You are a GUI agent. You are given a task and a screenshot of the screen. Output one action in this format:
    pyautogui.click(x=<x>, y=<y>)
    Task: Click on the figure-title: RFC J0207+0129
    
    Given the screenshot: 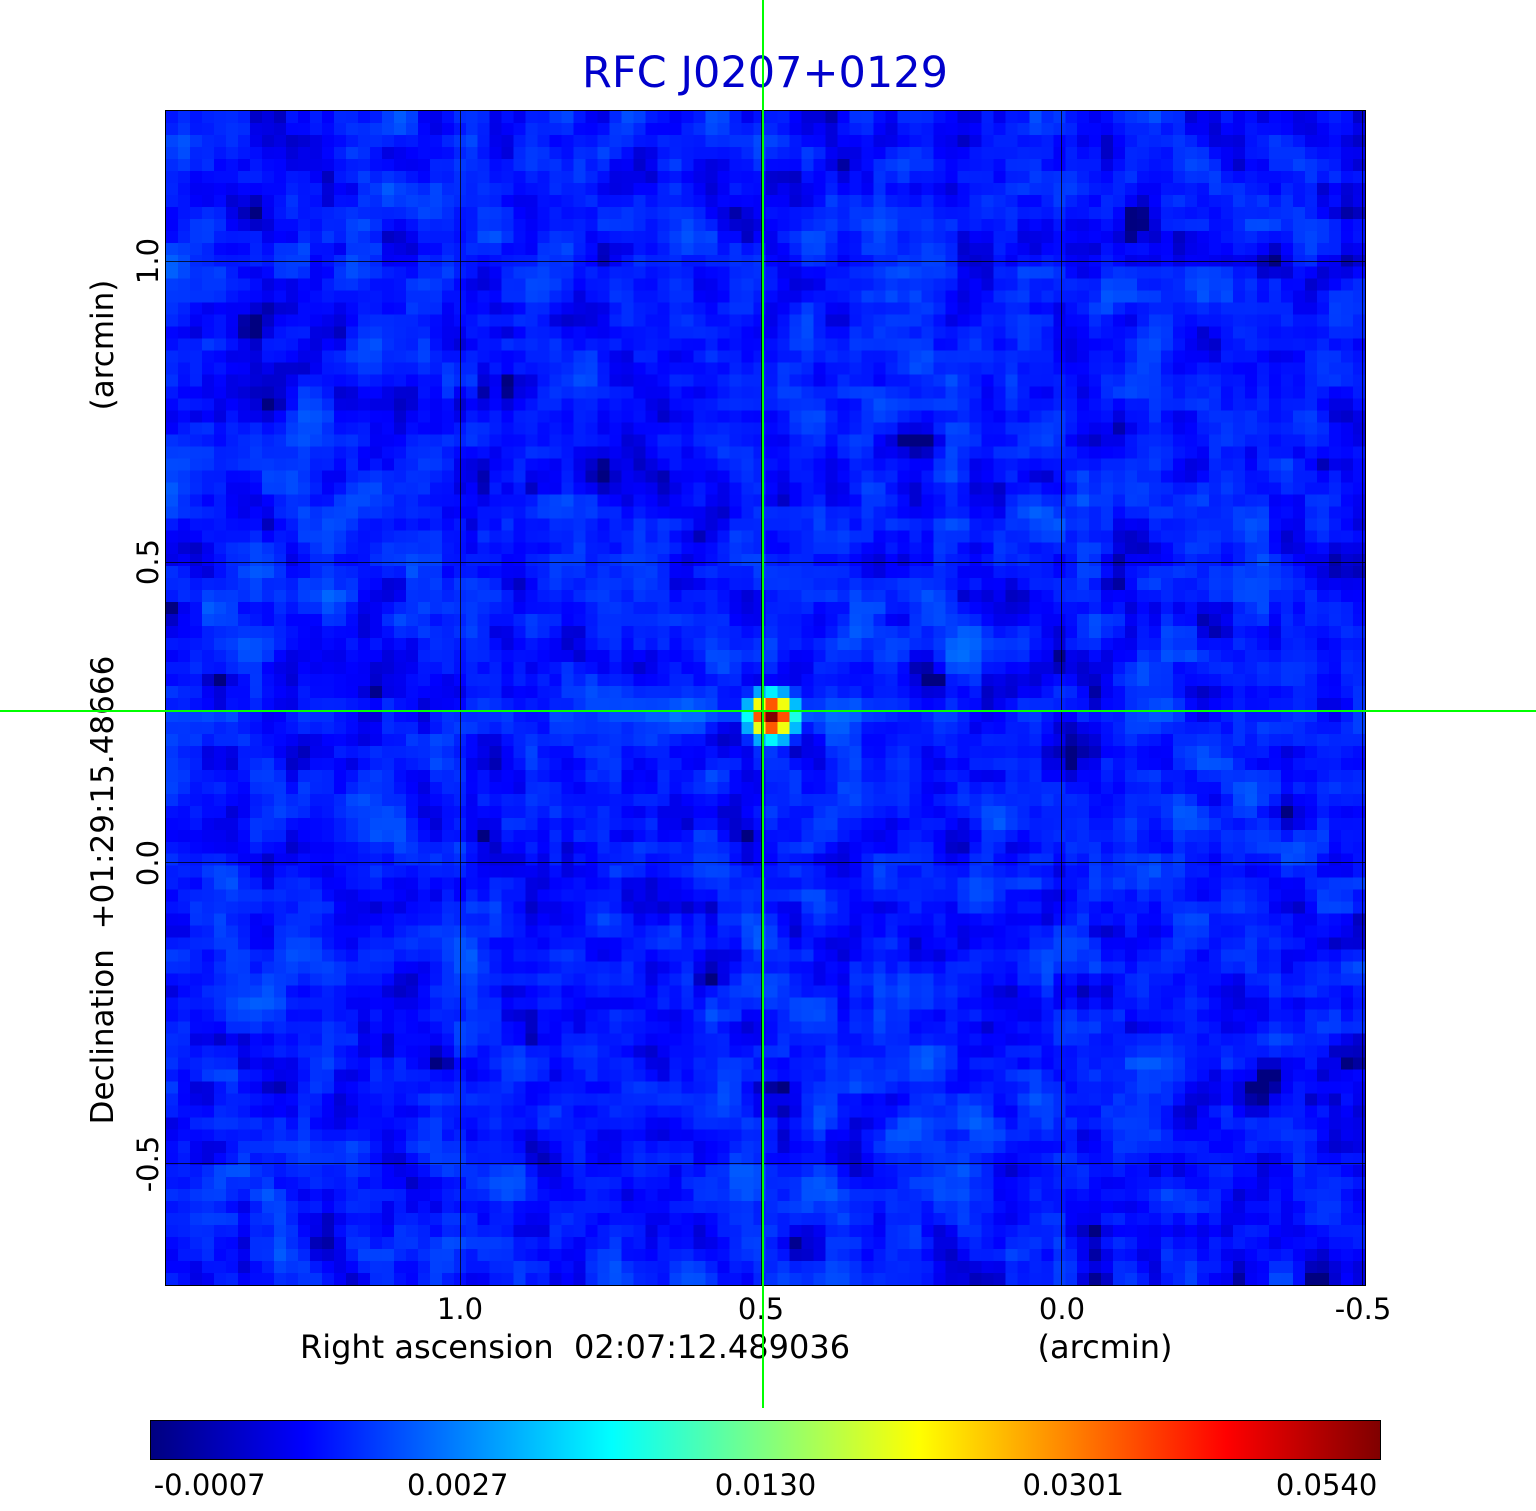 What is the action you would take?
    pyautogui.click(x=765, y=73)
    